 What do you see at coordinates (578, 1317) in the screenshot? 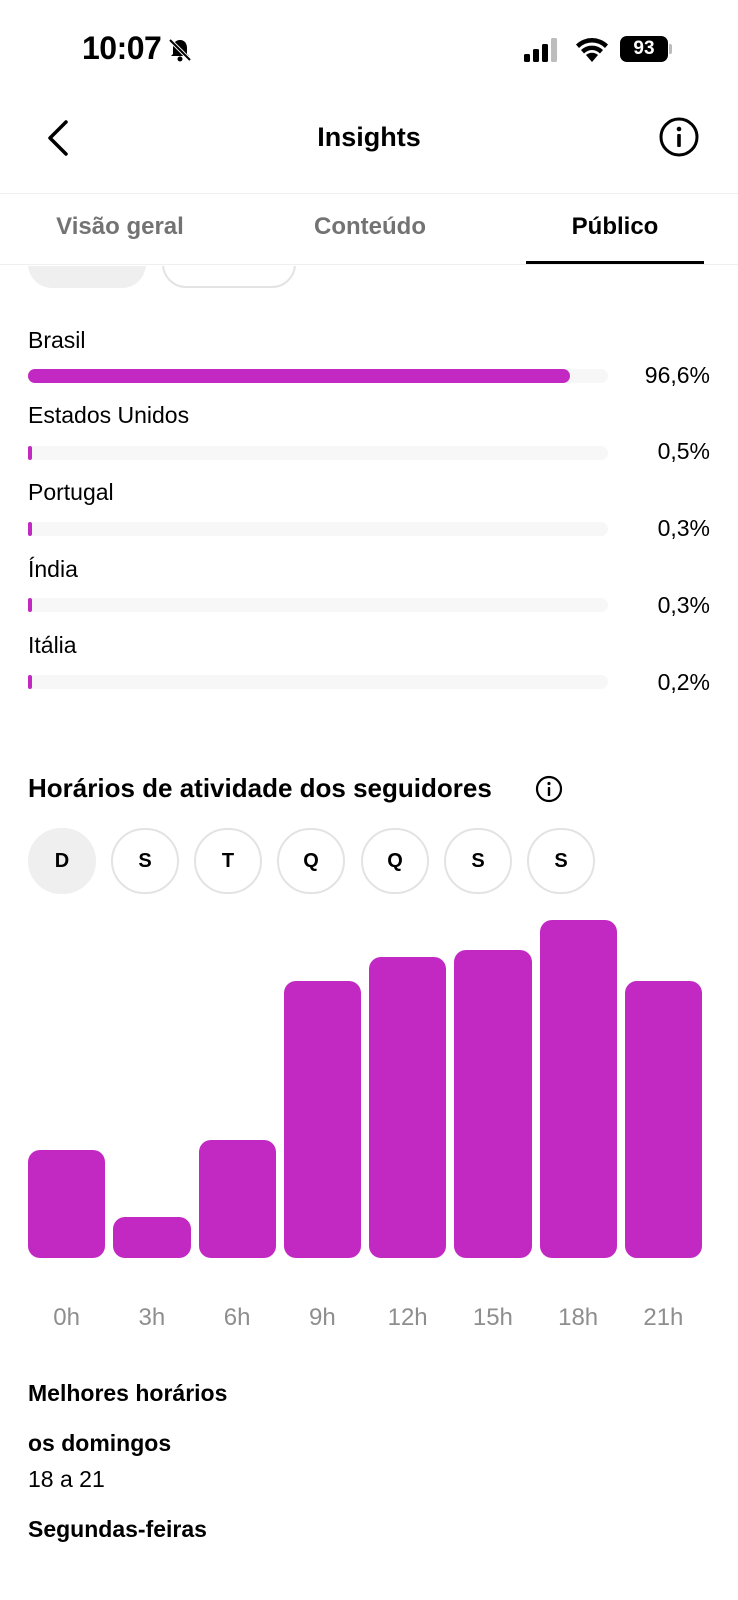
I see `x-tick-label: 18h` at bounding box center [578, 1317].